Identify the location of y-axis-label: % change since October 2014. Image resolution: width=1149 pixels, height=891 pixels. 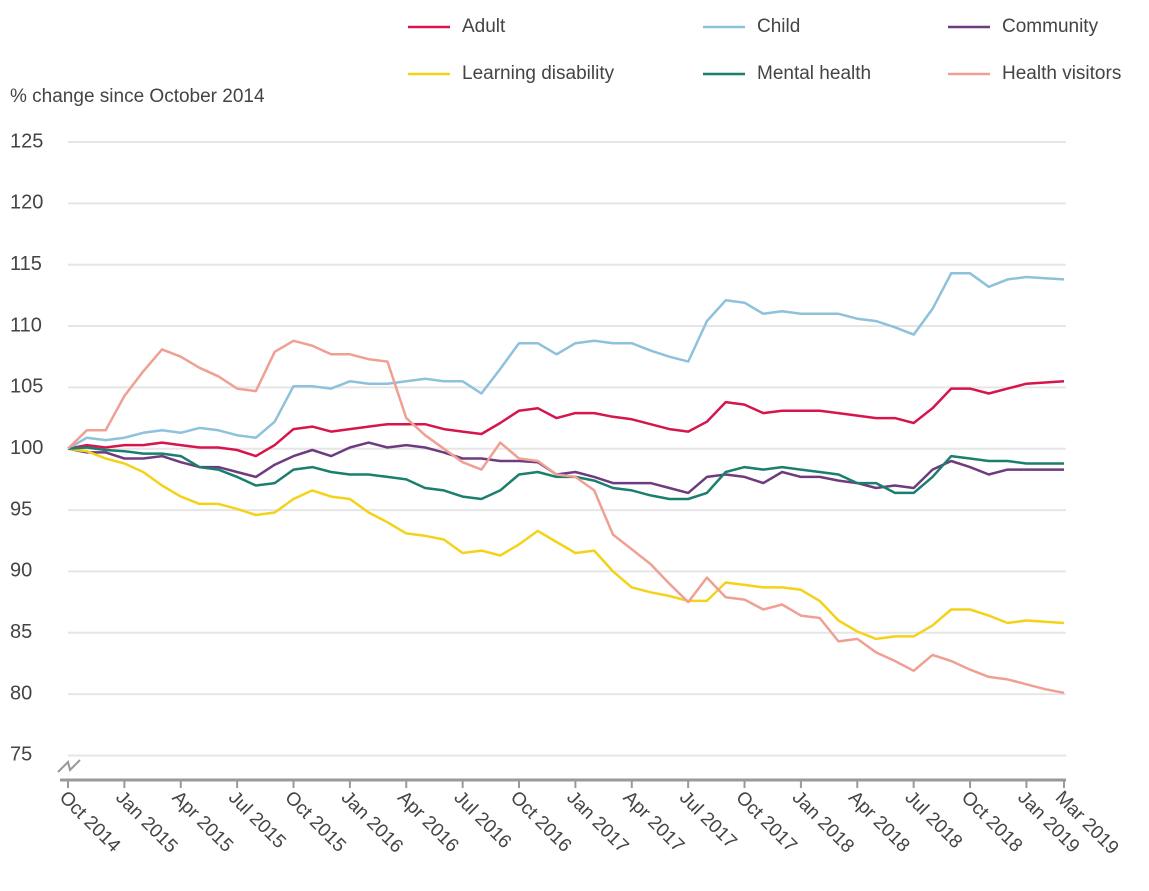
(137, 96).